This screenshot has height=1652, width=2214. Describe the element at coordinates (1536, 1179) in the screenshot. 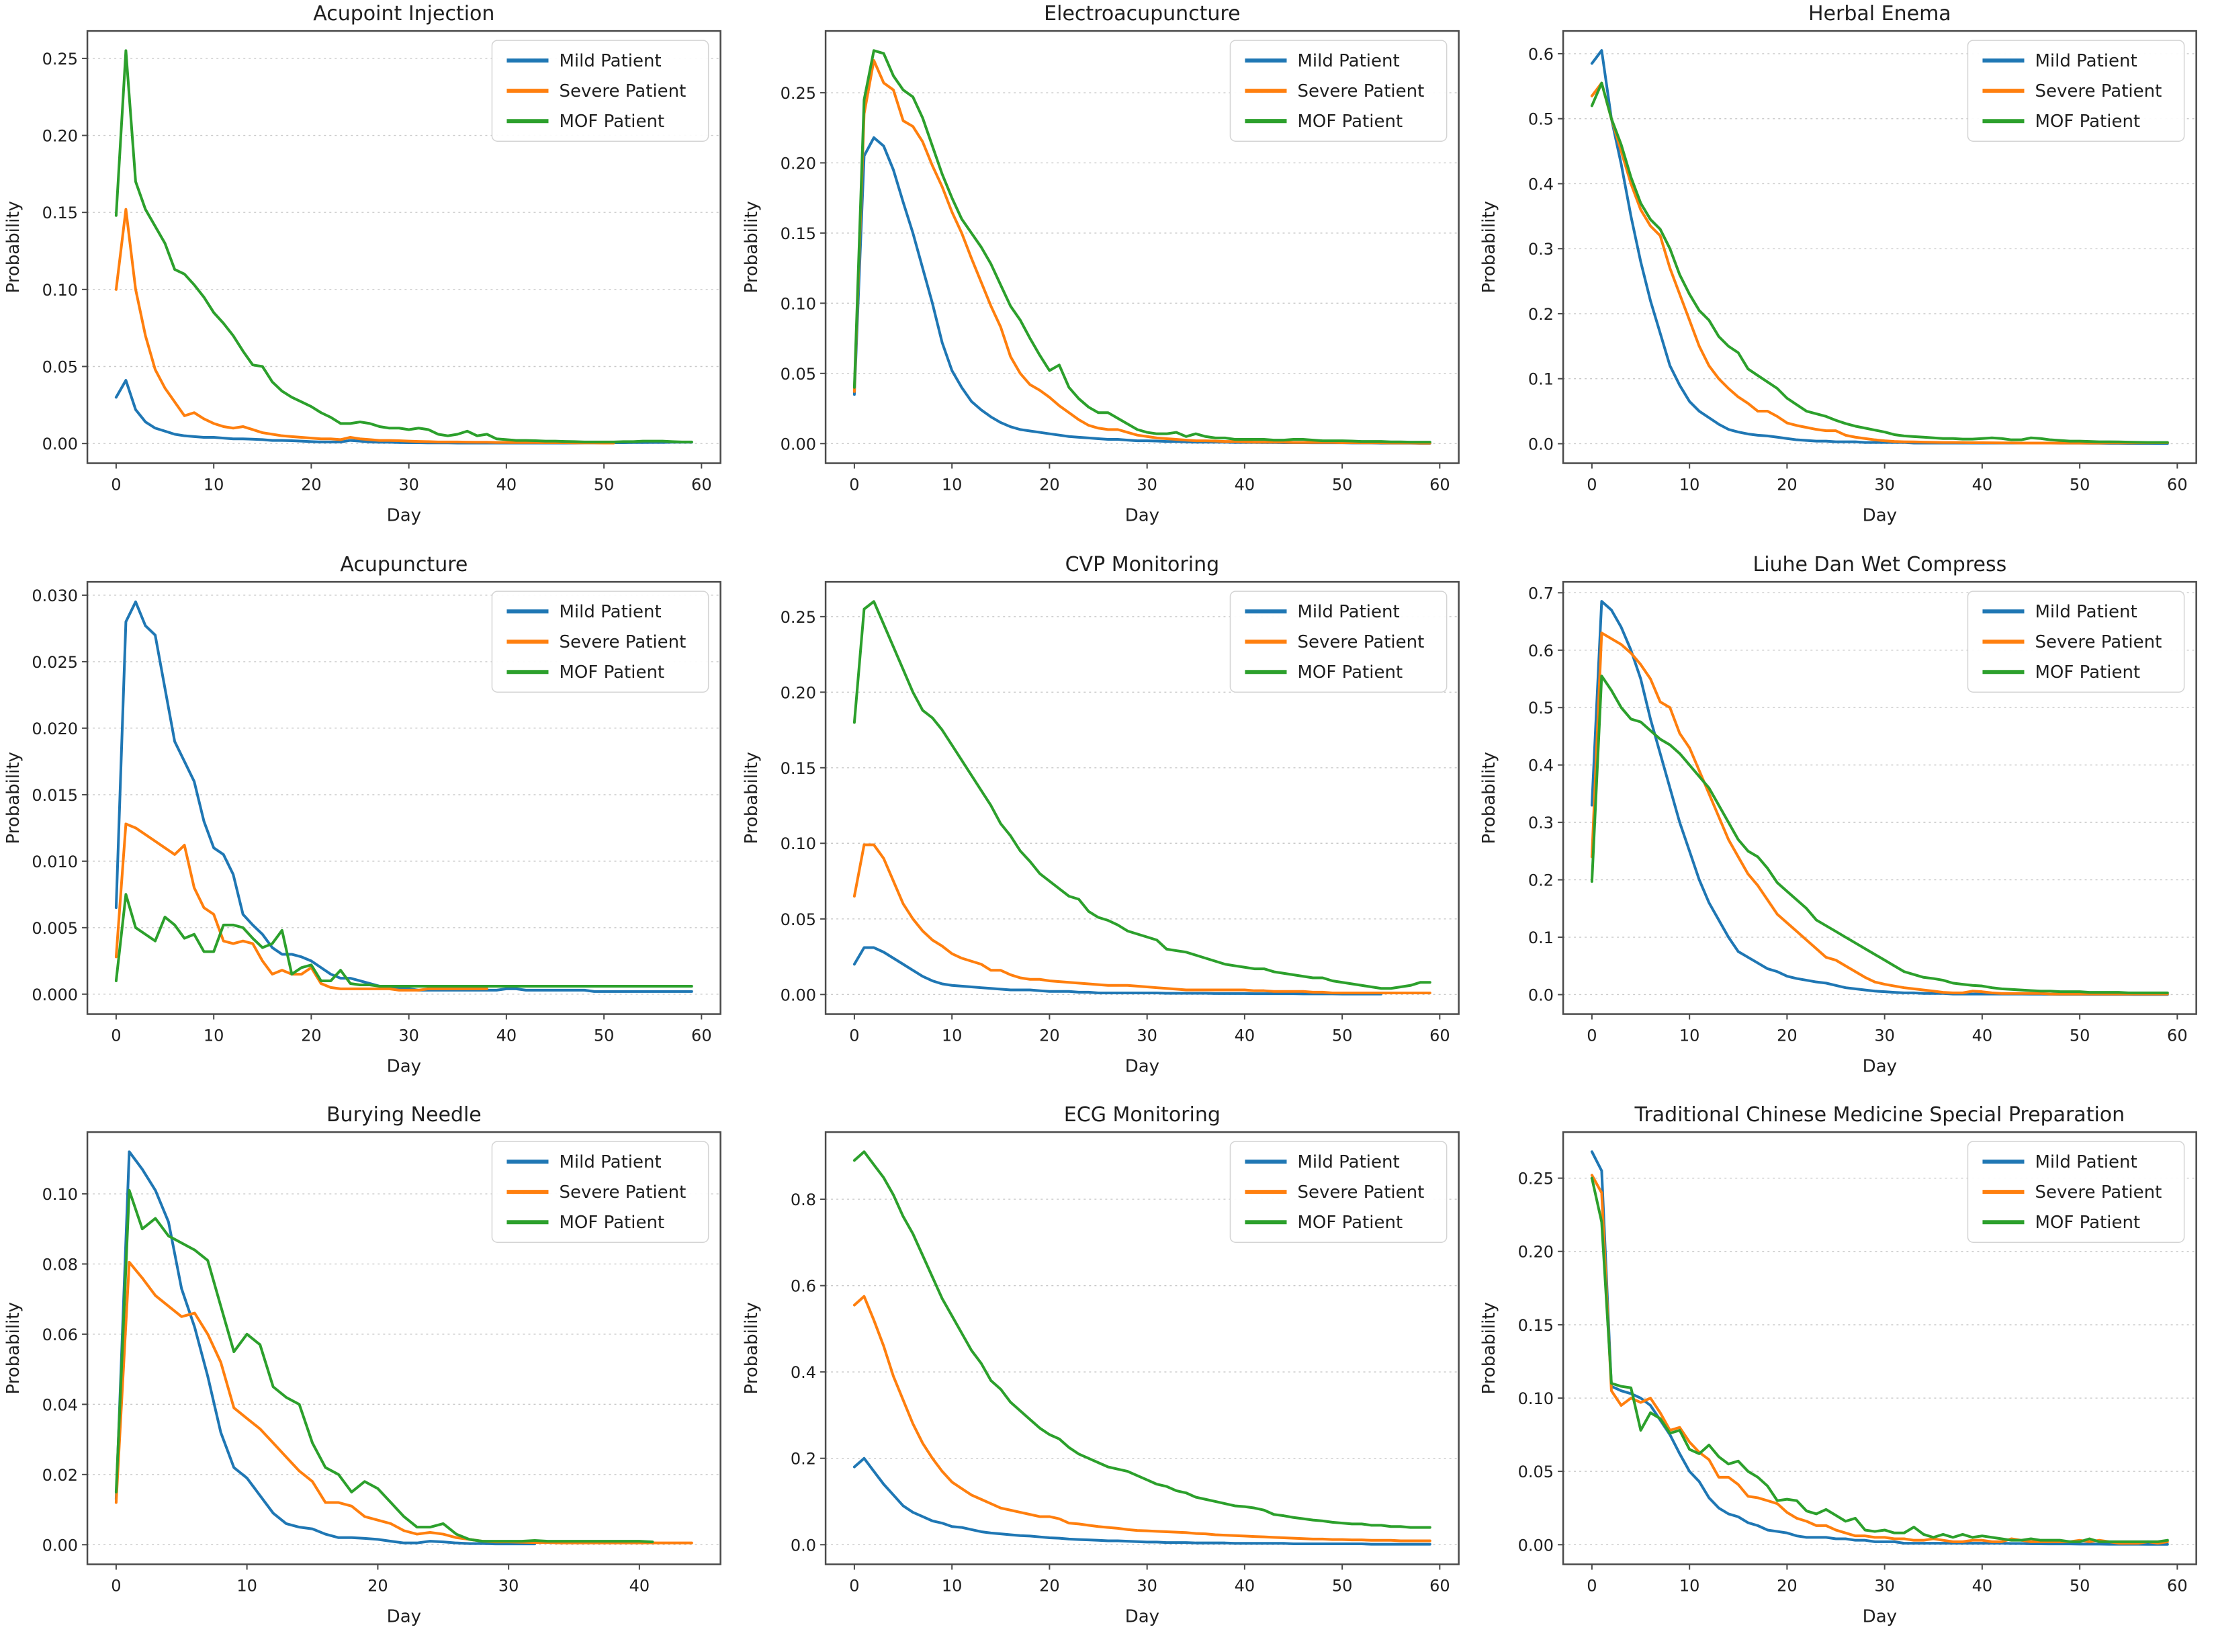

I see `y-tick-label: 0.25` at that location.